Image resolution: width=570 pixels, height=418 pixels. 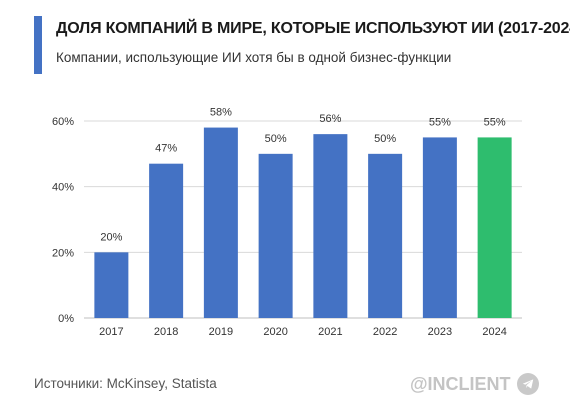 What do you see at coordinates (440, 122) in the screenshot?
I see `value-label-2023: 55%` at bounding box center [440, 122].